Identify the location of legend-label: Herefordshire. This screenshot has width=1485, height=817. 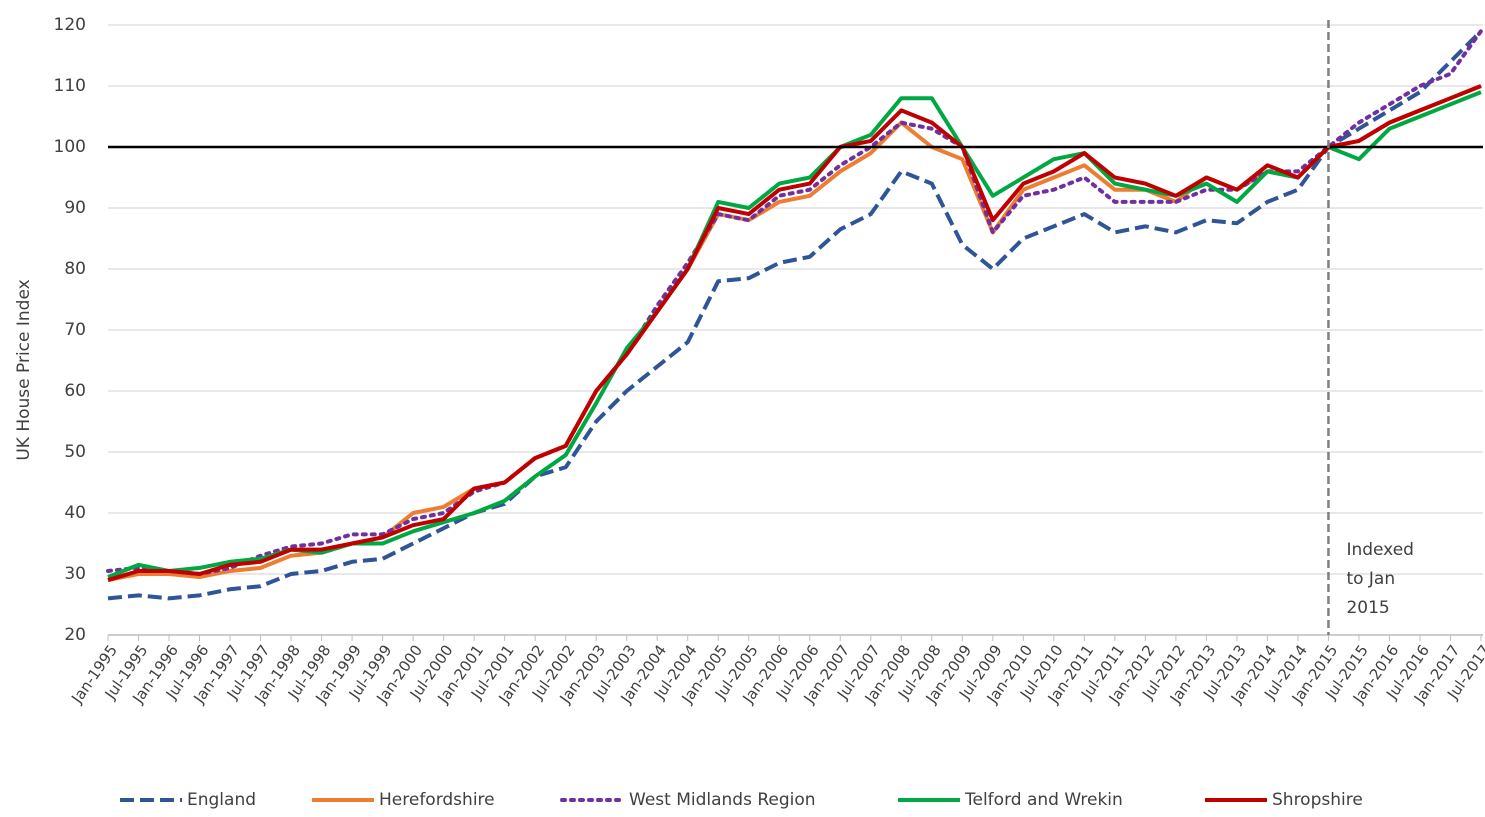
(437, 800).